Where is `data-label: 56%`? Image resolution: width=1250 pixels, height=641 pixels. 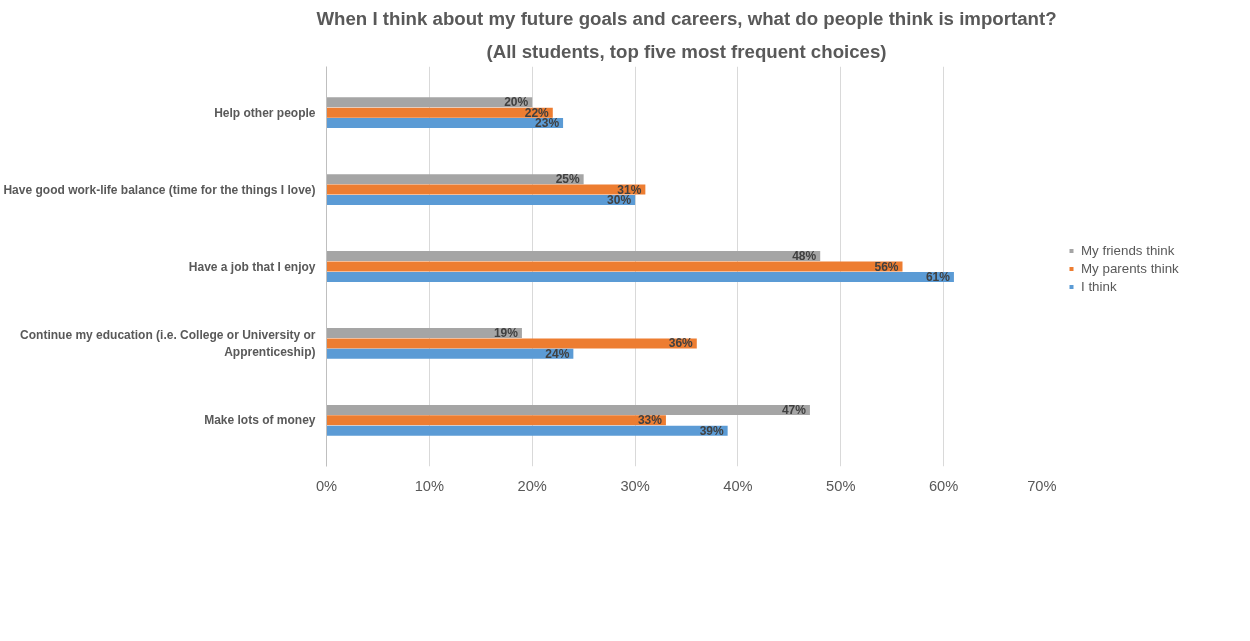
data-label: 56% is located at coordinates (886, 266).